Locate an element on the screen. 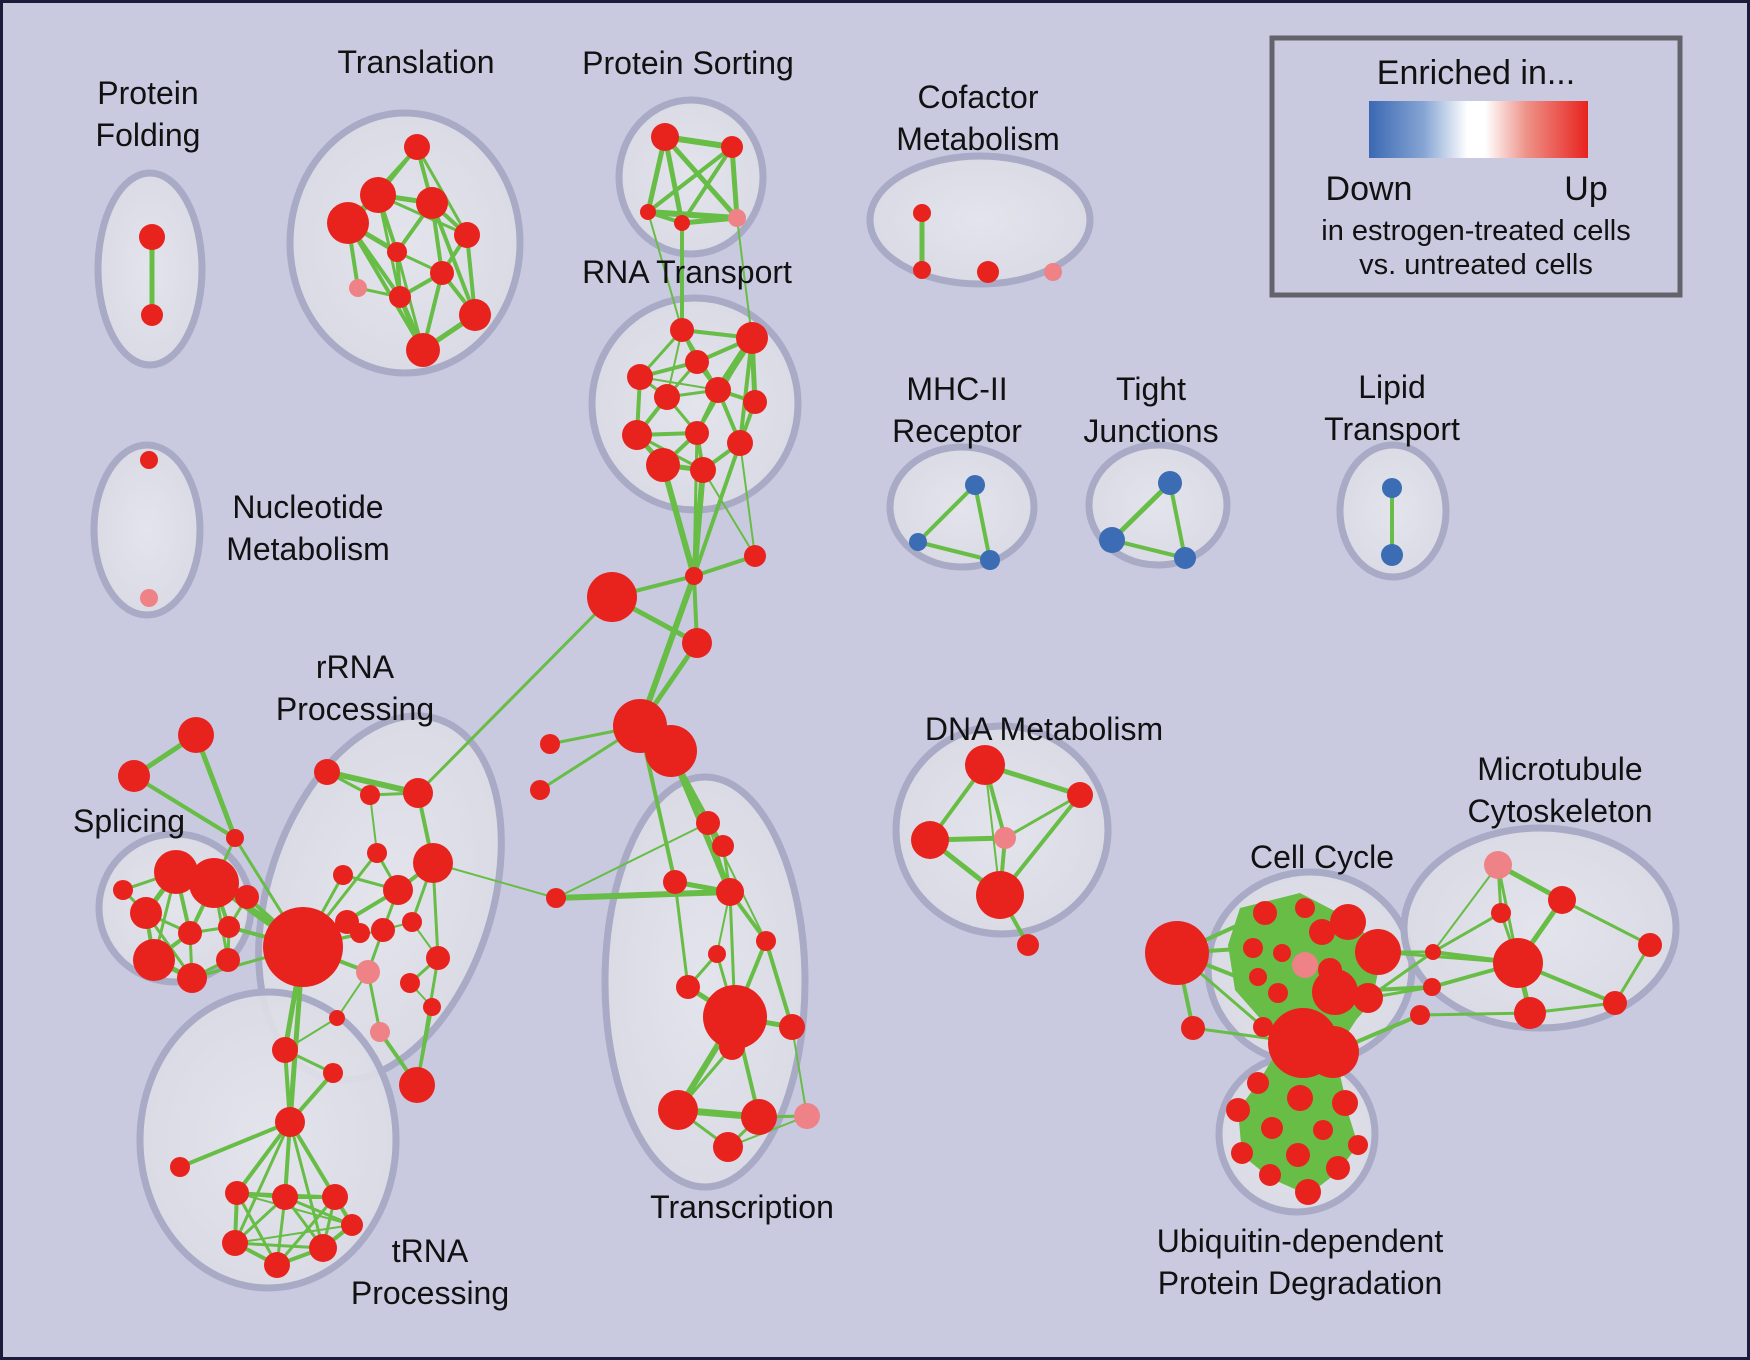 The image size is (1750, 1360). node-ub4 is located at coordinates (1238, 1110).